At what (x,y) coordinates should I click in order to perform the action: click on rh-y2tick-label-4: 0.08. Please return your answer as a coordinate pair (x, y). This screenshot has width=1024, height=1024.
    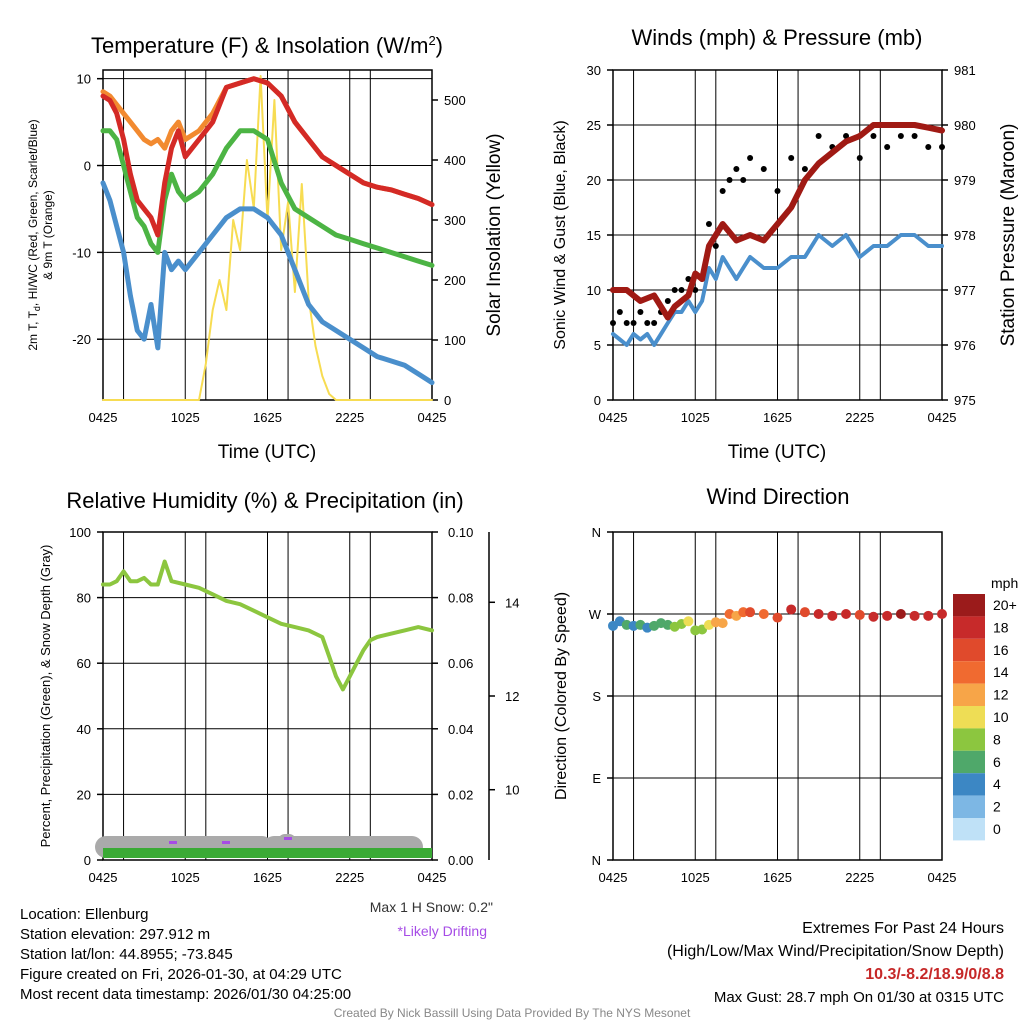
    Looking at the image, I should click on (460, 598).